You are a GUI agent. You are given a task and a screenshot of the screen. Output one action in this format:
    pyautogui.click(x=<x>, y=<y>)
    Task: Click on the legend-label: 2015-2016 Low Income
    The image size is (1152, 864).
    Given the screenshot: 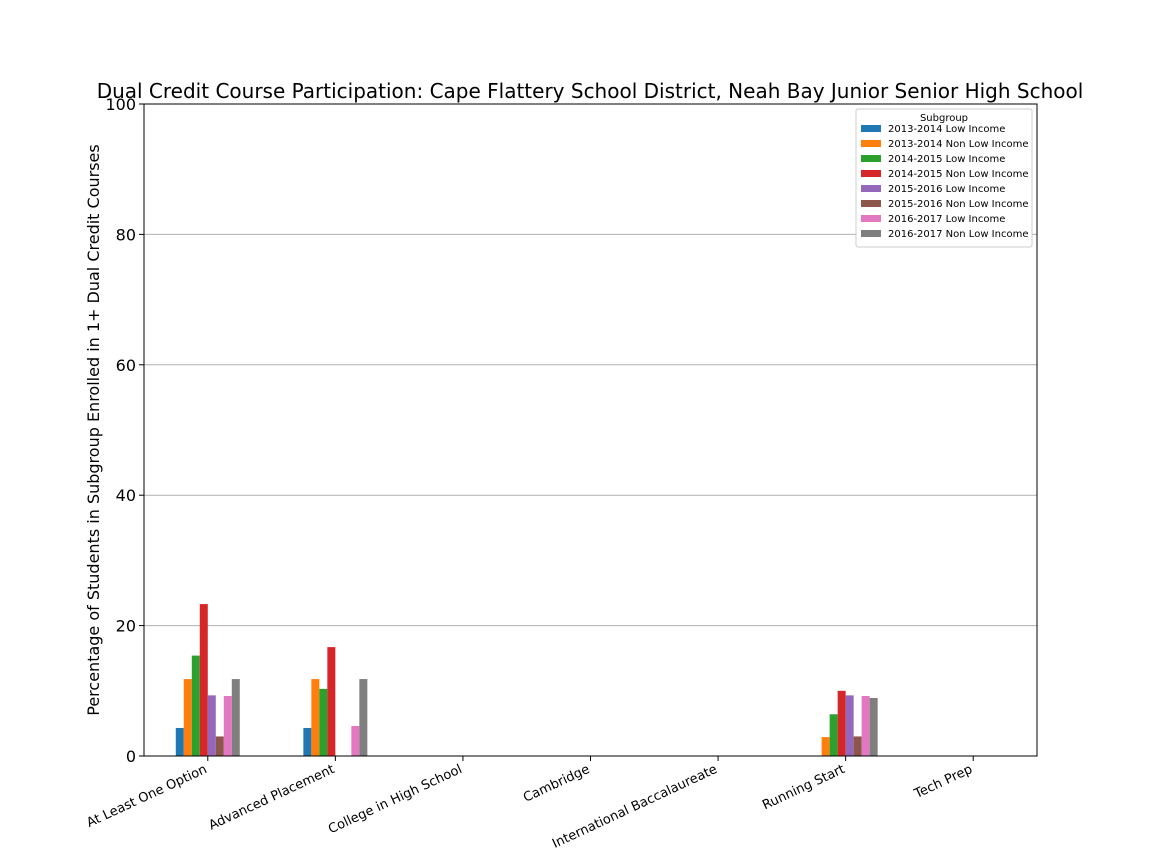 What is the action you would take?
    pyautogui.click(x=946, y=189)
    